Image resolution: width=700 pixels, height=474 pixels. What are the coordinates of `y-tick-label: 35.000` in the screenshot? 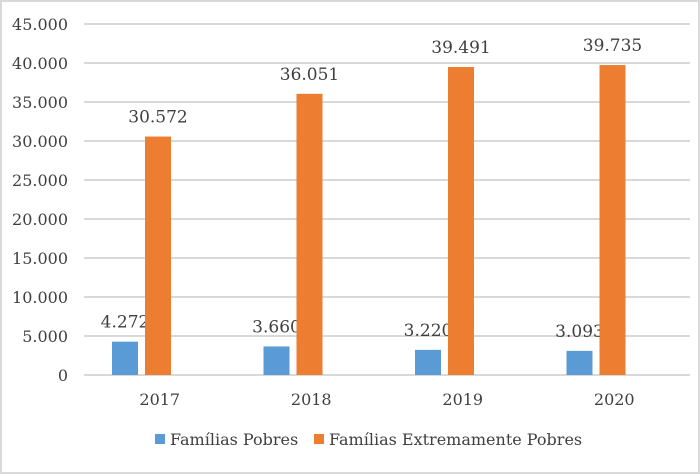 It's located at (40, 102).